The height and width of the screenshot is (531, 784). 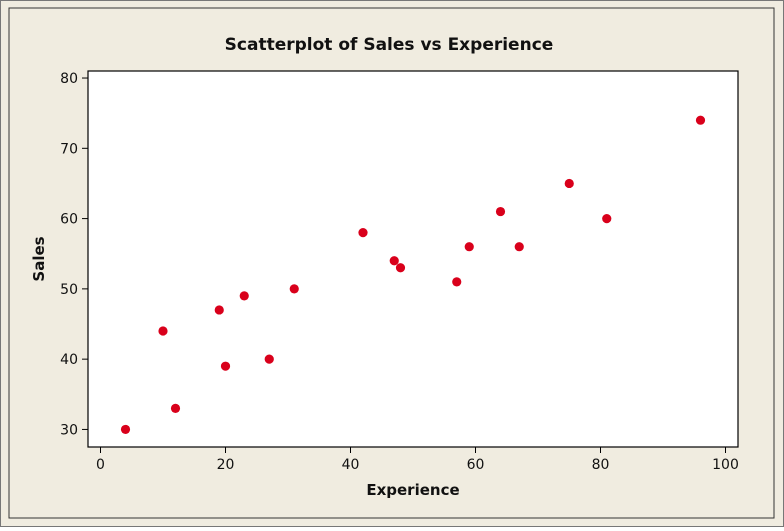 What do you see at coordinates (389, 45) in the screenshot?
I see `chart-title: Scatterplot of Sales vs Experience` at bounding box center [389, 45].